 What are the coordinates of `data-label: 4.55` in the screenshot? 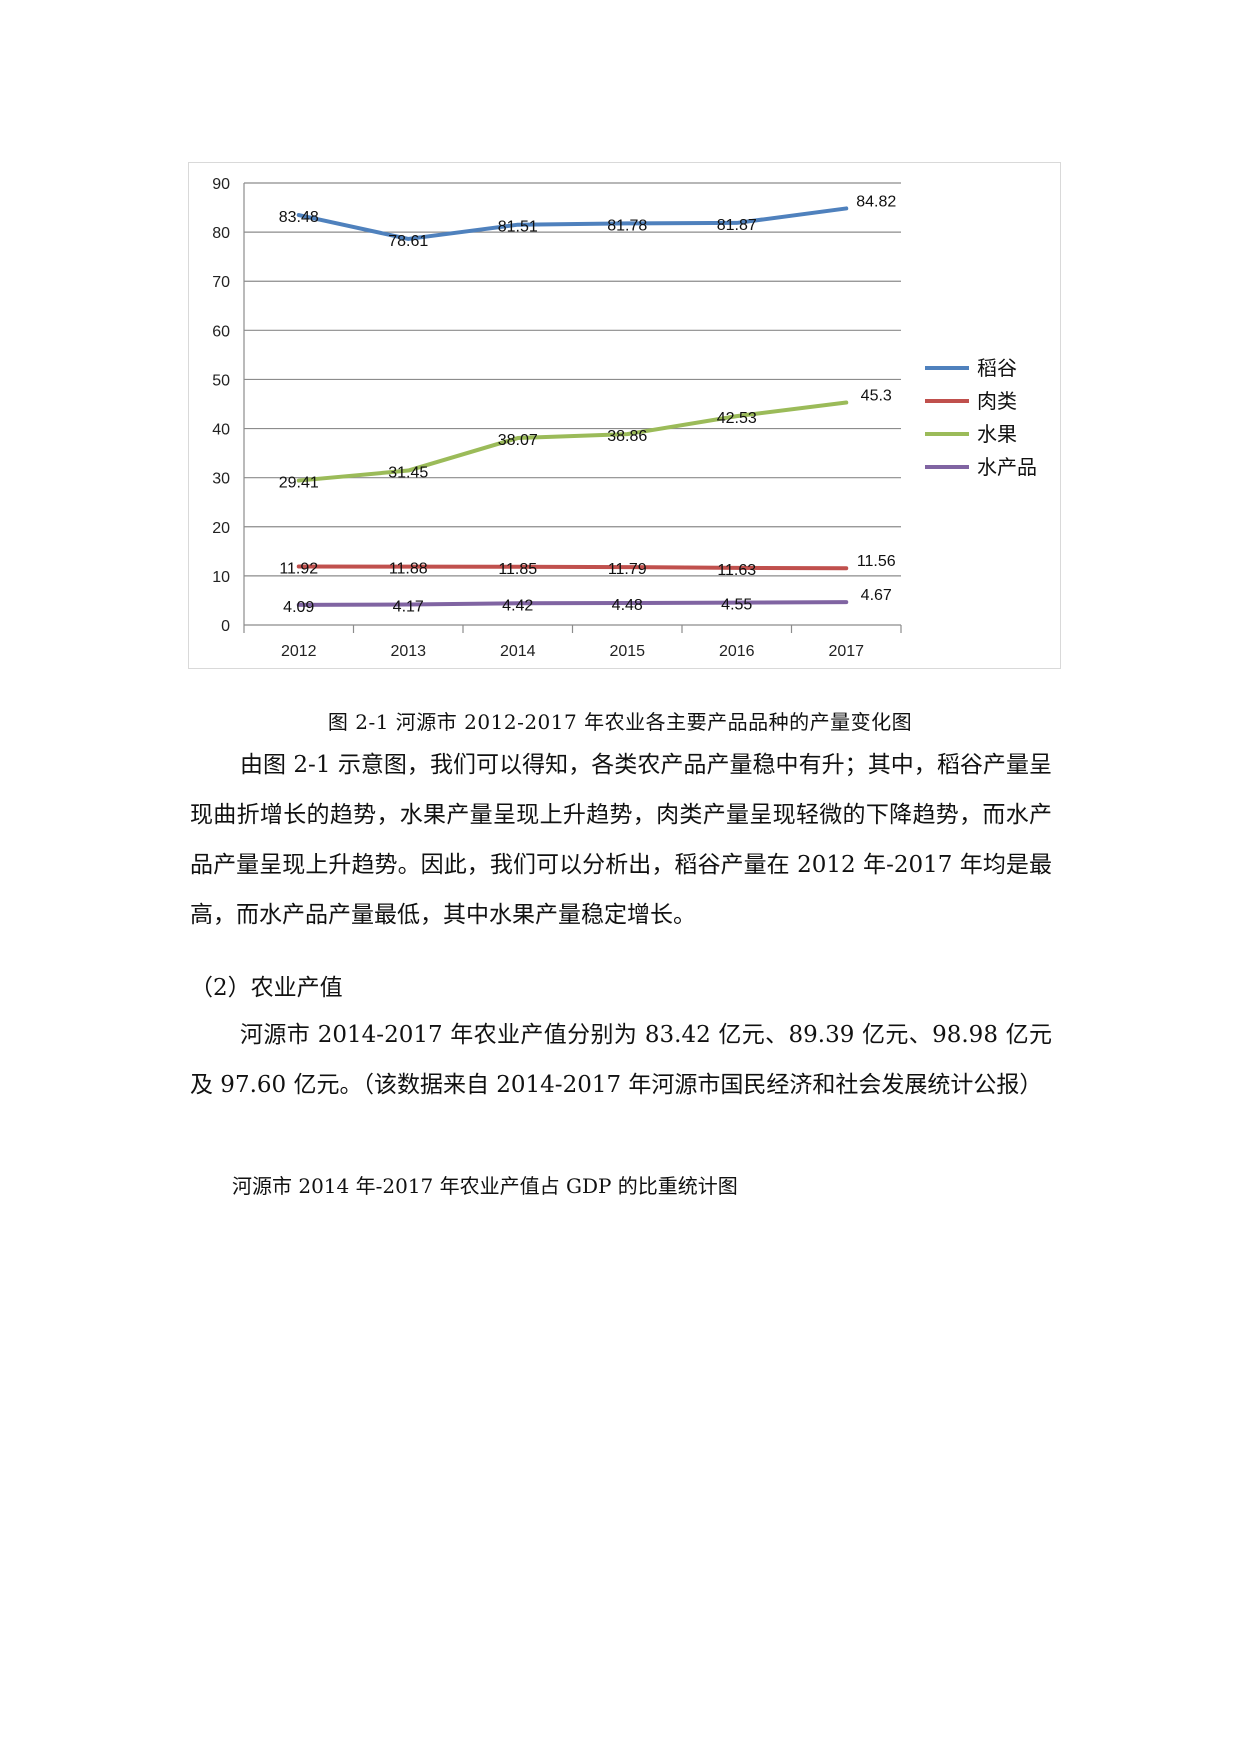 It's located at (736, 605).